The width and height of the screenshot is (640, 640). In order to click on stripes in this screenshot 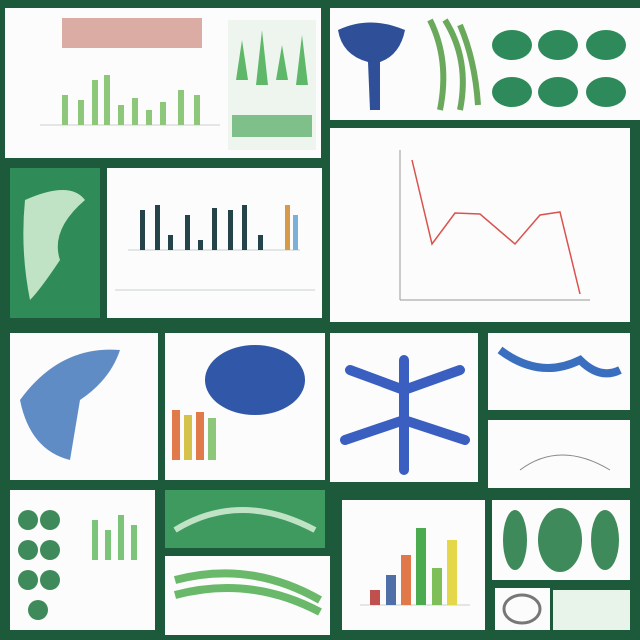, I will do `click(245, 520)`.